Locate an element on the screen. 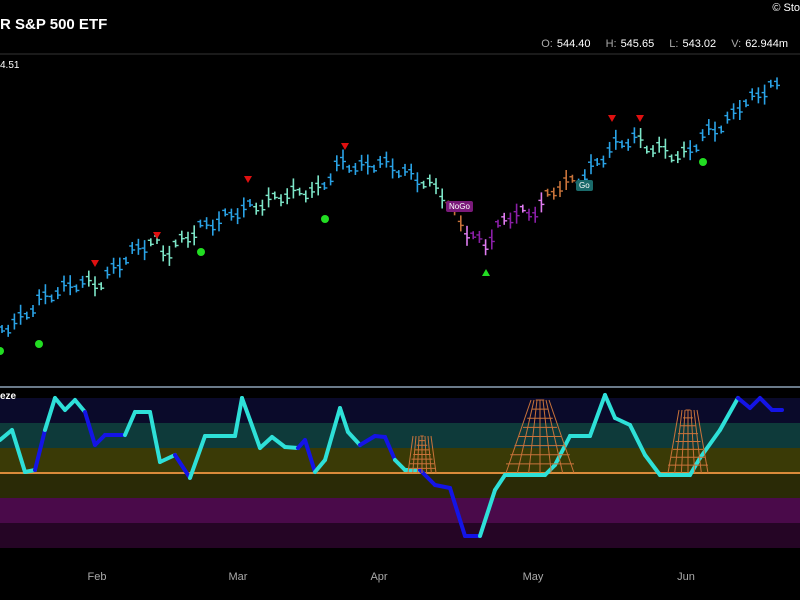 The height and width of the screenshot is (600, 800). ohlc-readout: O: 544.40 H: 545.65 L: 543.02 V: 62.944m is located at coordinates (670, 44).